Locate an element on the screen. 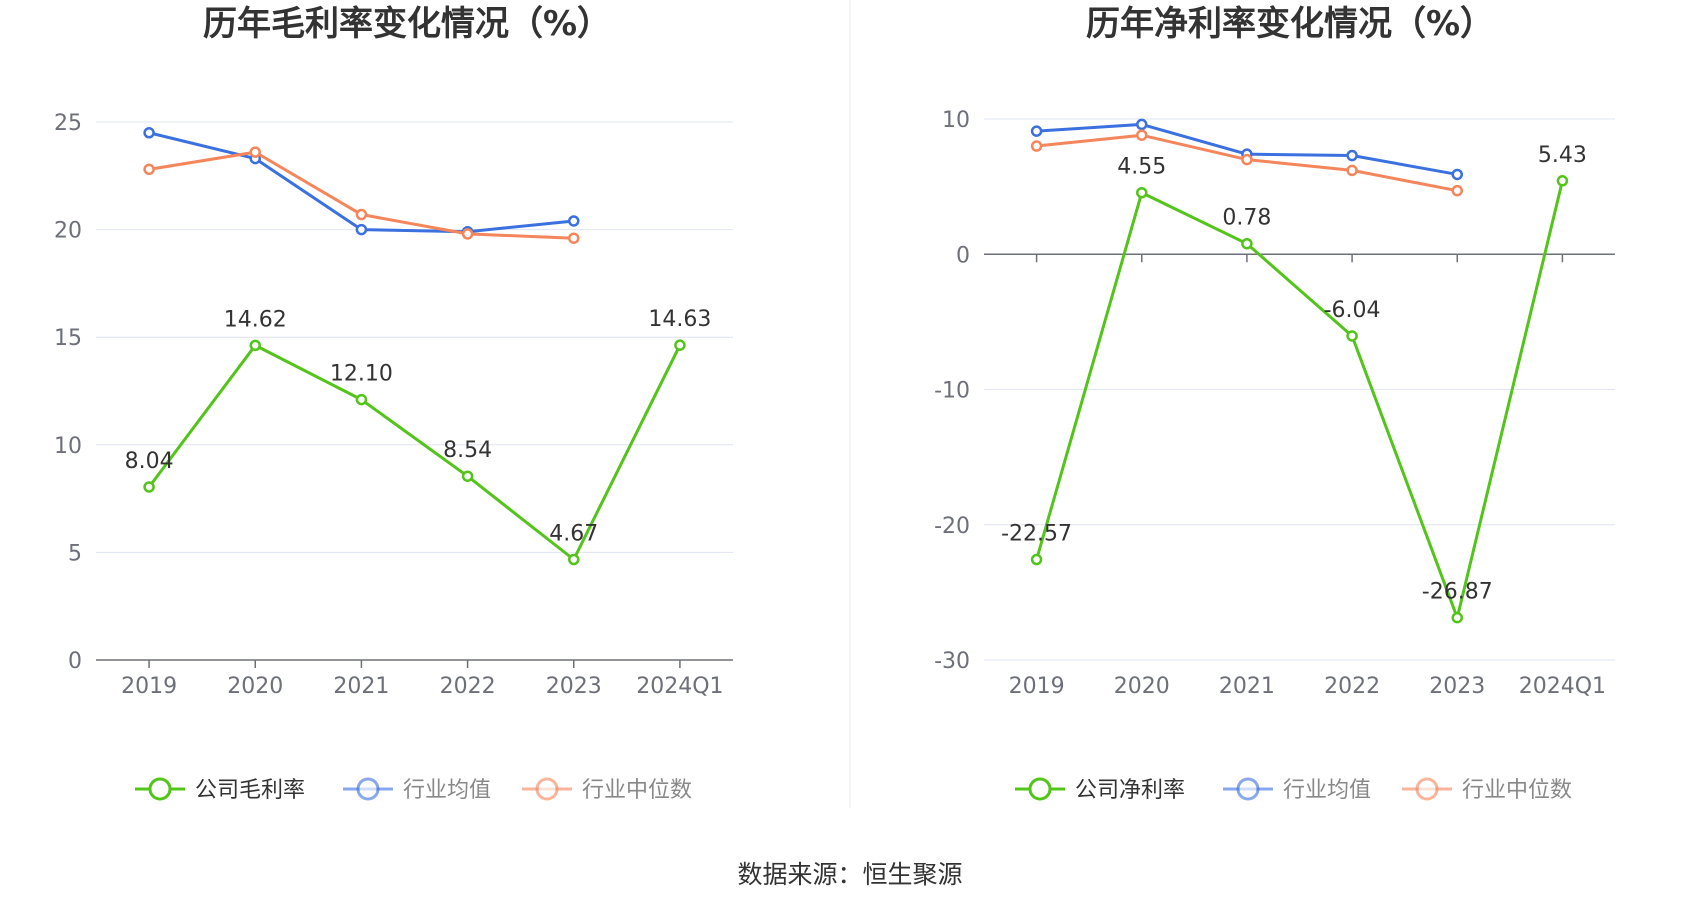 This screenshot has height=918, width=1700. chart-title: 历年净利率变化情况（%） is located at coordinates (1290, 24).